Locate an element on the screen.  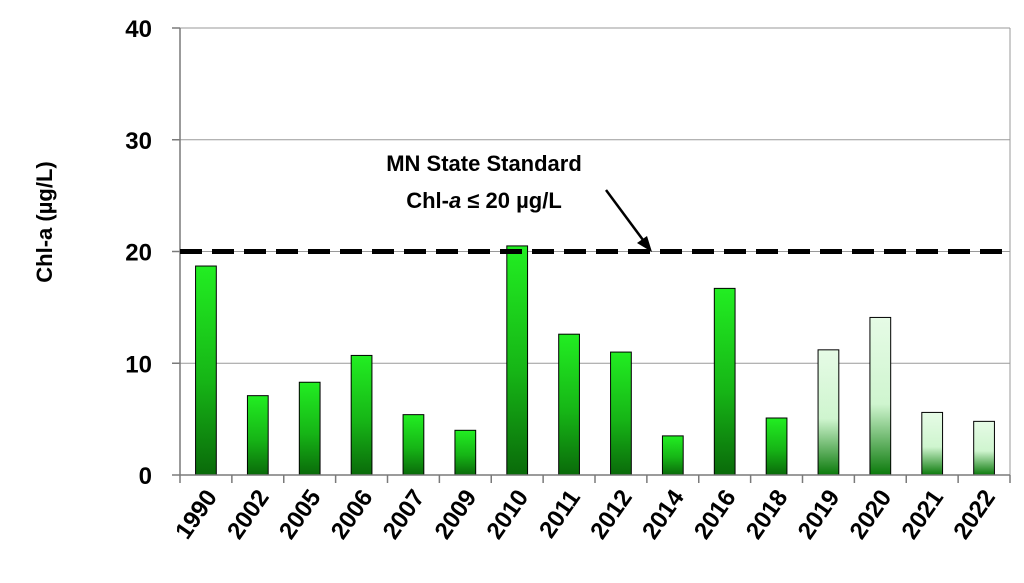
x-tick-label-2021: 2021 is located at coordinates (922, 514).